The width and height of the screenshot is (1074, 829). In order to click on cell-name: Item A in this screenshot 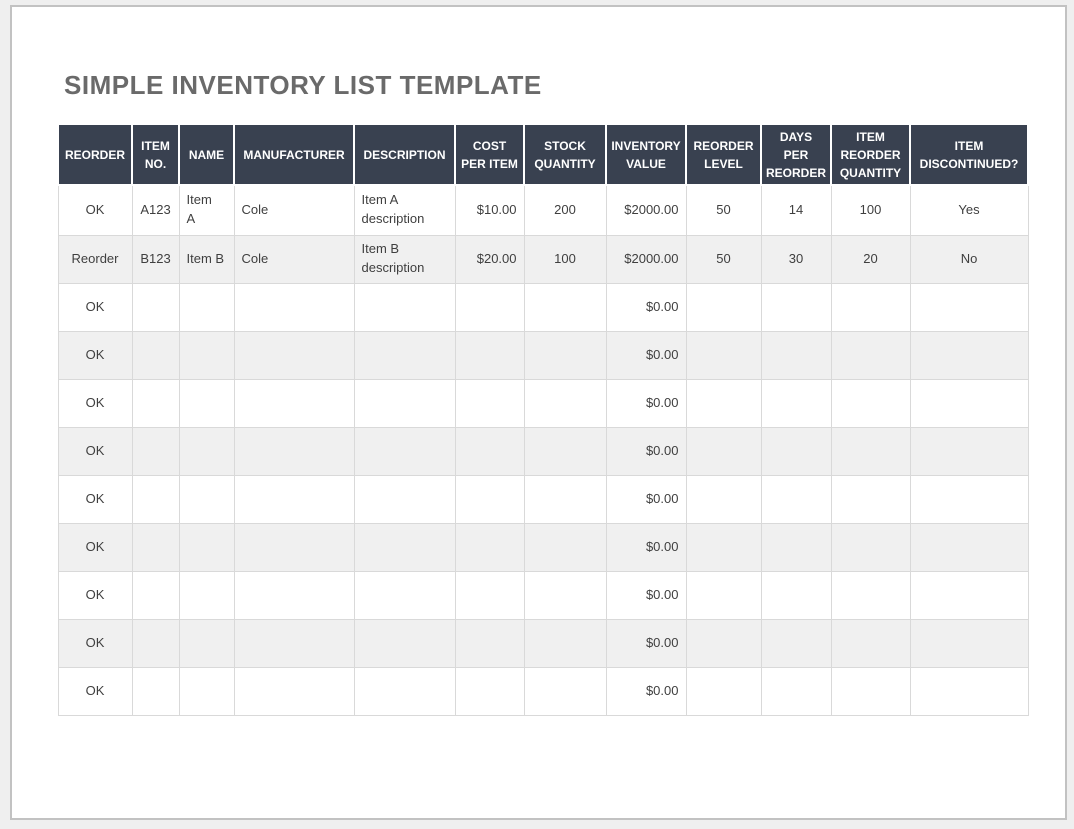, I will do `click(206, 210)`.